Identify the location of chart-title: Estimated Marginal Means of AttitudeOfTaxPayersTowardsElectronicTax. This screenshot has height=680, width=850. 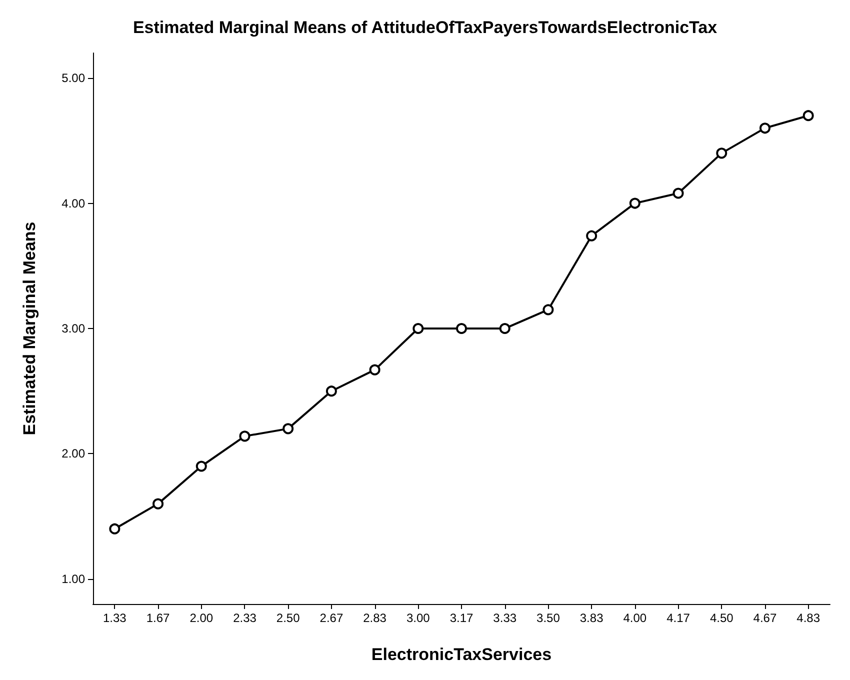
(425, 27).